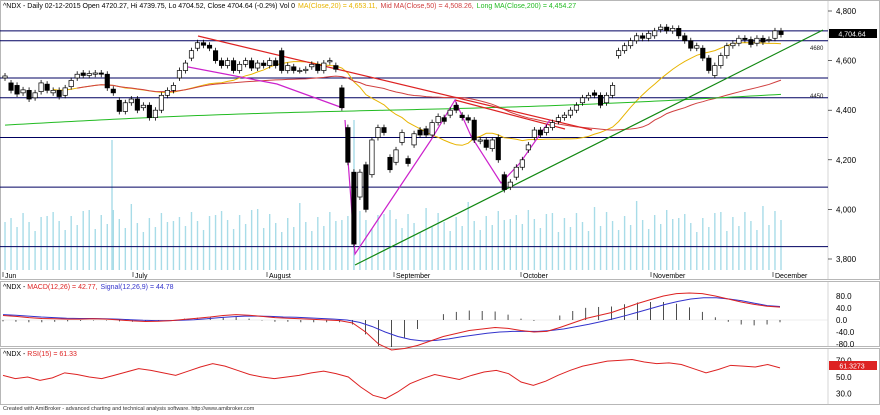 This screenshot has width=880, height=415. I want to click on x-tick-label: Jun, so click(10, 276).